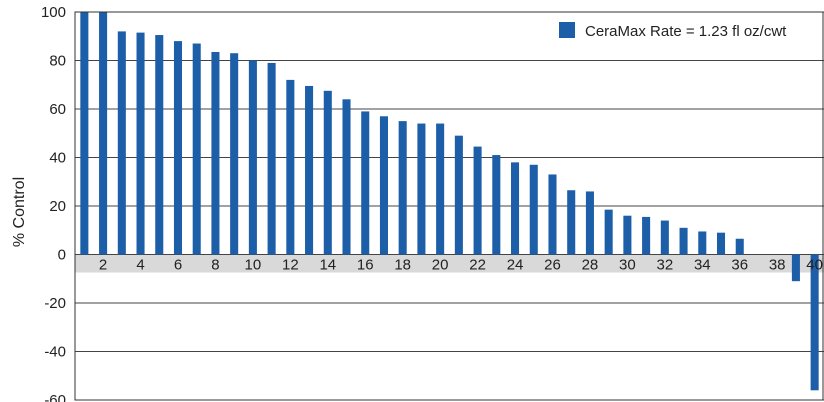 This screenshot has height=402, width=824. What do you see at coordinates (57, 206) in the screenshot?
I see `y-tick-label: 20` at bounding box center [57, 206].